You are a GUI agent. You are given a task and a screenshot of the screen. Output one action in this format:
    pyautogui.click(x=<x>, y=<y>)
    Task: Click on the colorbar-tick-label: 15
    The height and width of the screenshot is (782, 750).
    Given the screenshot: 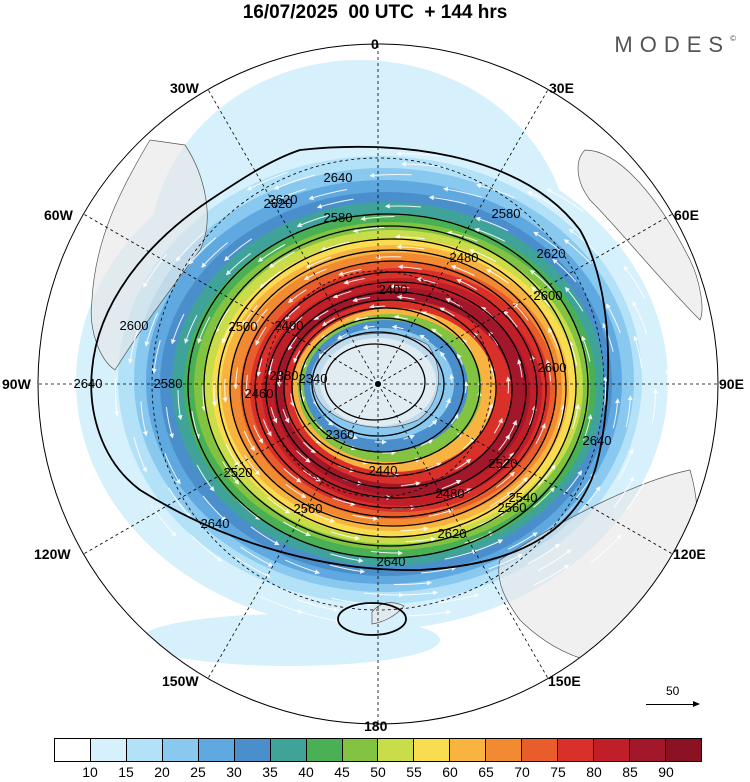 What is the action you would take?
    pyautogui.click(x=126, y=772)
    